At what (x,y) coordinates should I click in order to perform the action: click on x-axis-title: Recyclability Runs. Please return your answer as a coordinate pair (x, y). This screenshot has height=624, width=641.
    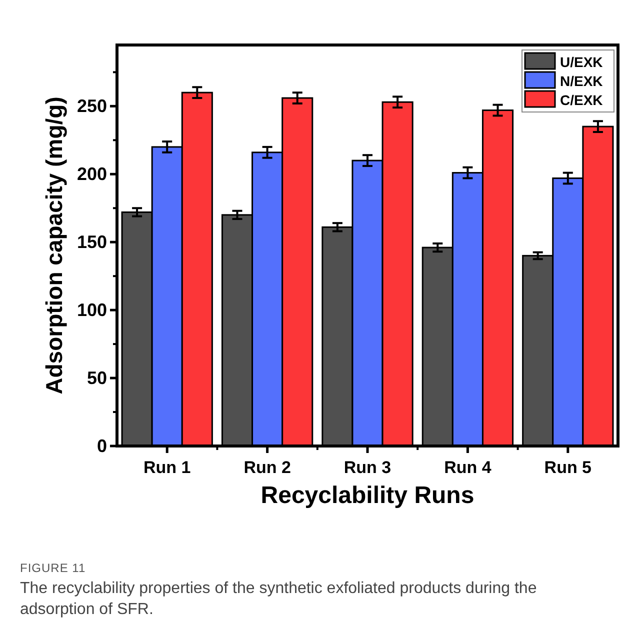
    Looking at the image, I should click on (367, 495).